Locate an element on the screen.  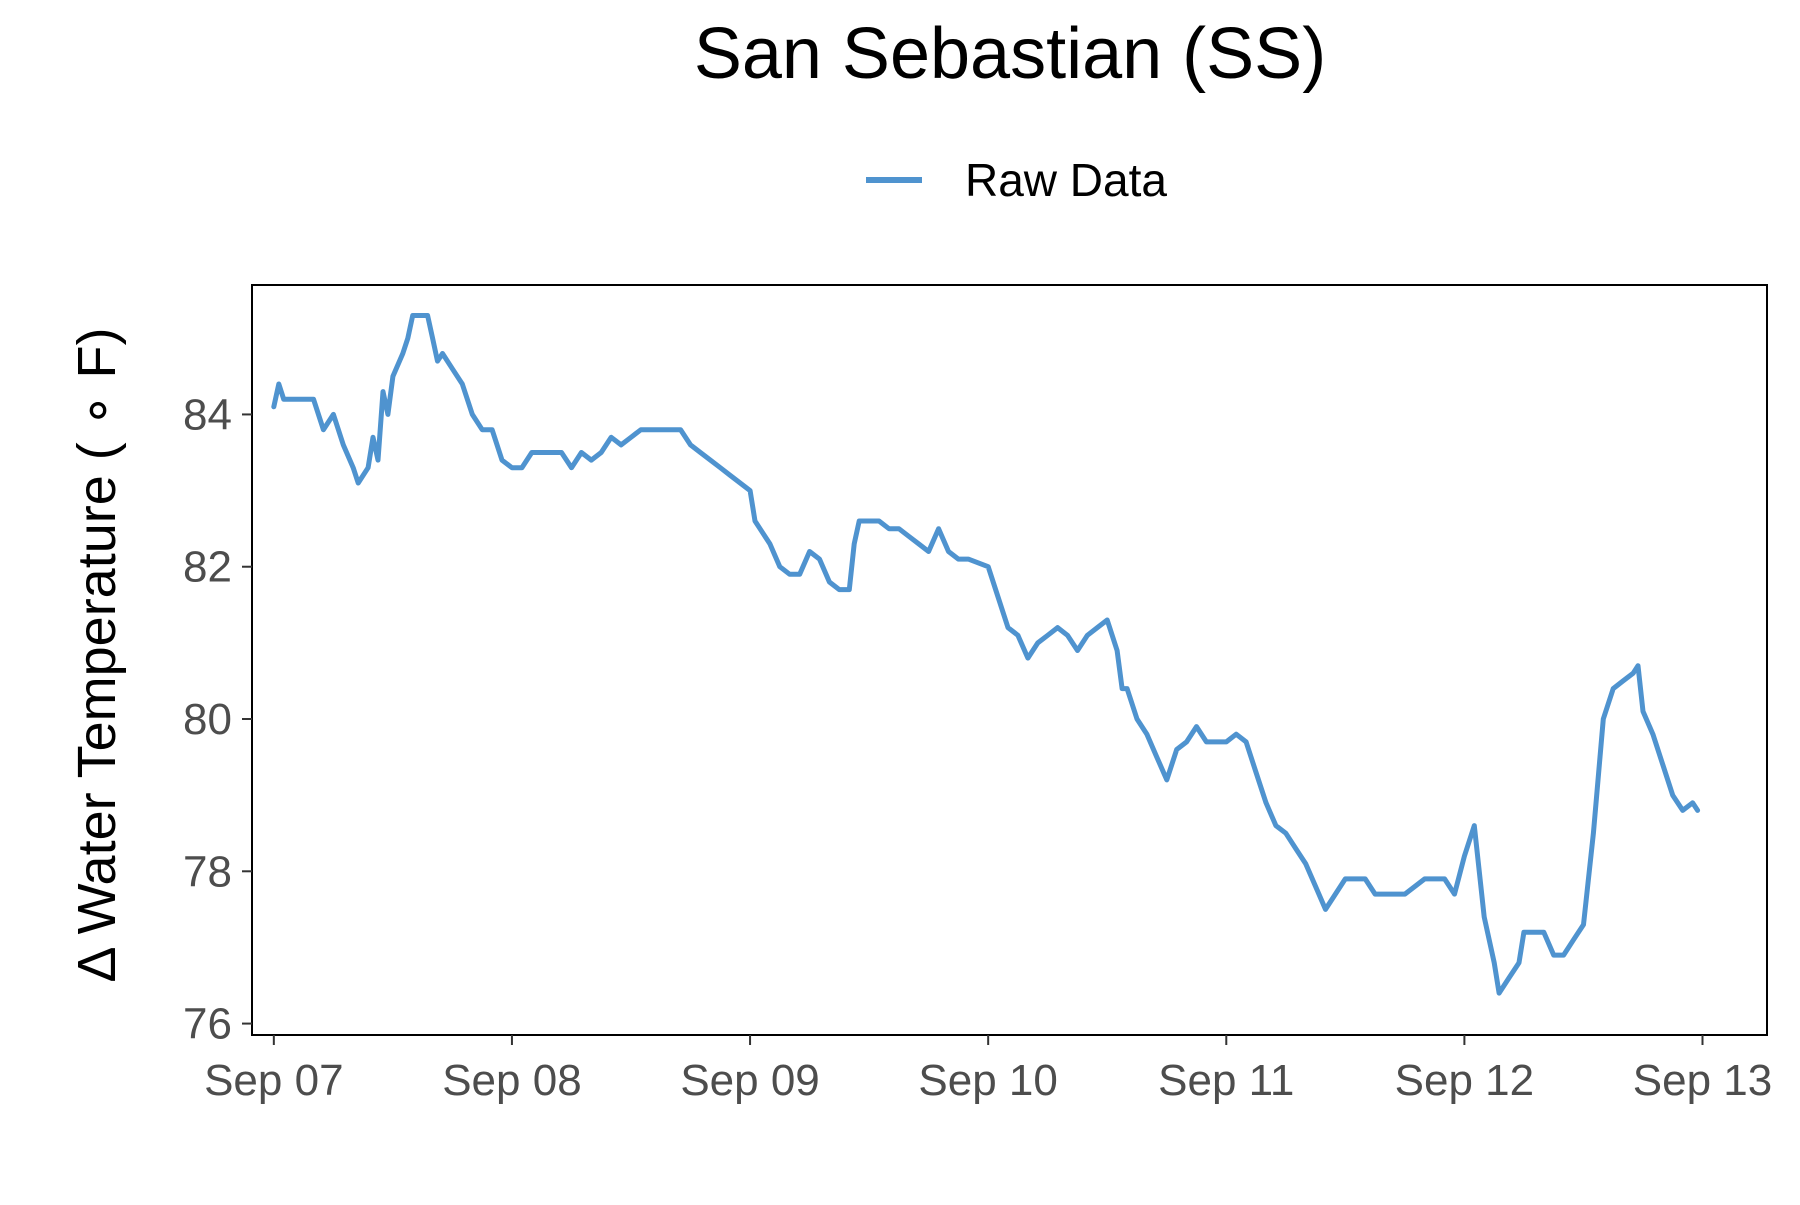
x-tick-label: Sep 13 is located at coordinates (1702, 1080).